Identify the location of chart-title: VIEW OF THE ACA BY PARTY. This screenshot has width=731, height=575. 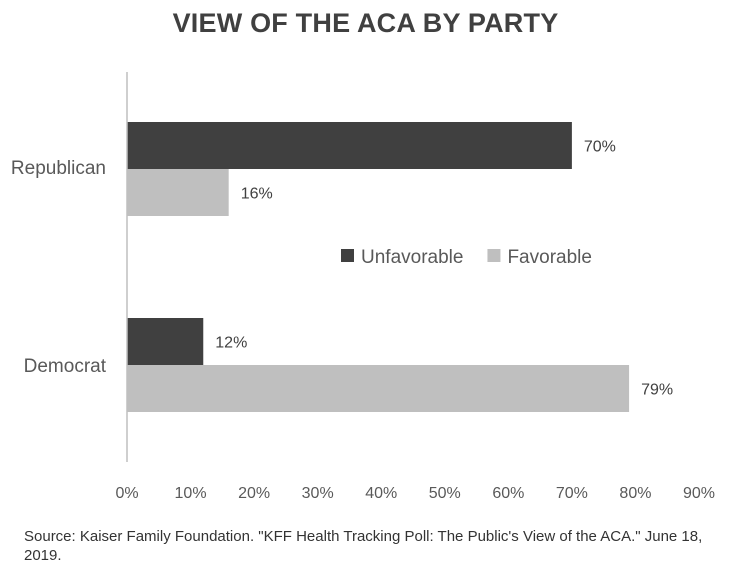
(365, 23).